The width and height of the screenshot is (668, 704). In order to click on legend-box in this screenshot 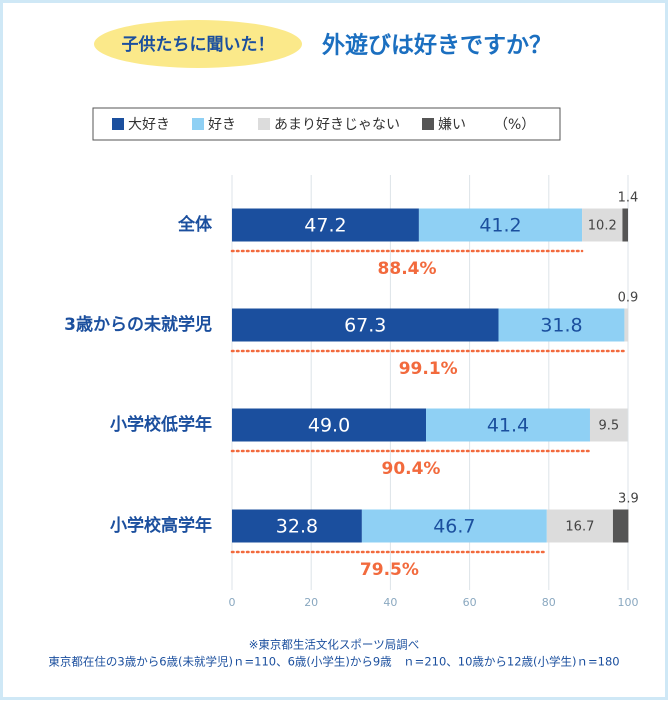, I will do `click(326, 124)`.